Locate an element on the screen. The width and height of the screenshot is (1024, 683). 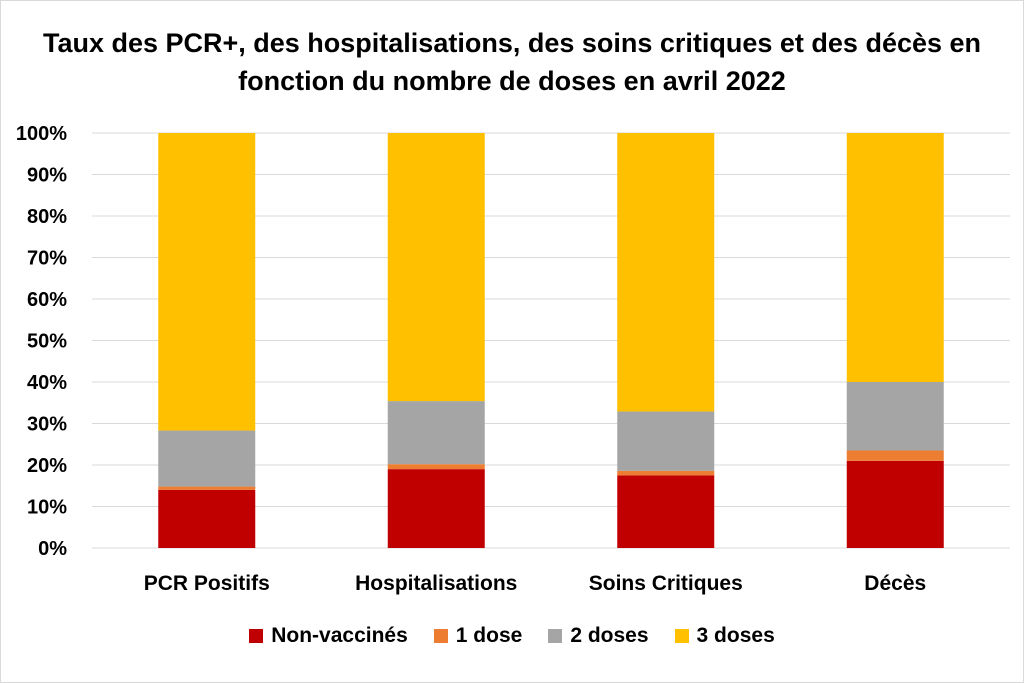
y-tick-label: 60% is located at coordinates (47, 300).